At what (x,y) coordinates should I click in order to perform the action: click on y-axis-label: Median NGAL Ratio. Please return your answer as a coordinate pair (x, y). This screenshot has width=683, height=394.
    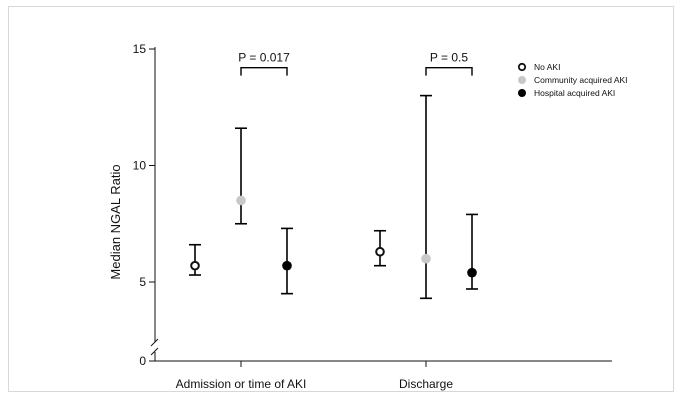
    Looking at the image, I should click on (115, 221).